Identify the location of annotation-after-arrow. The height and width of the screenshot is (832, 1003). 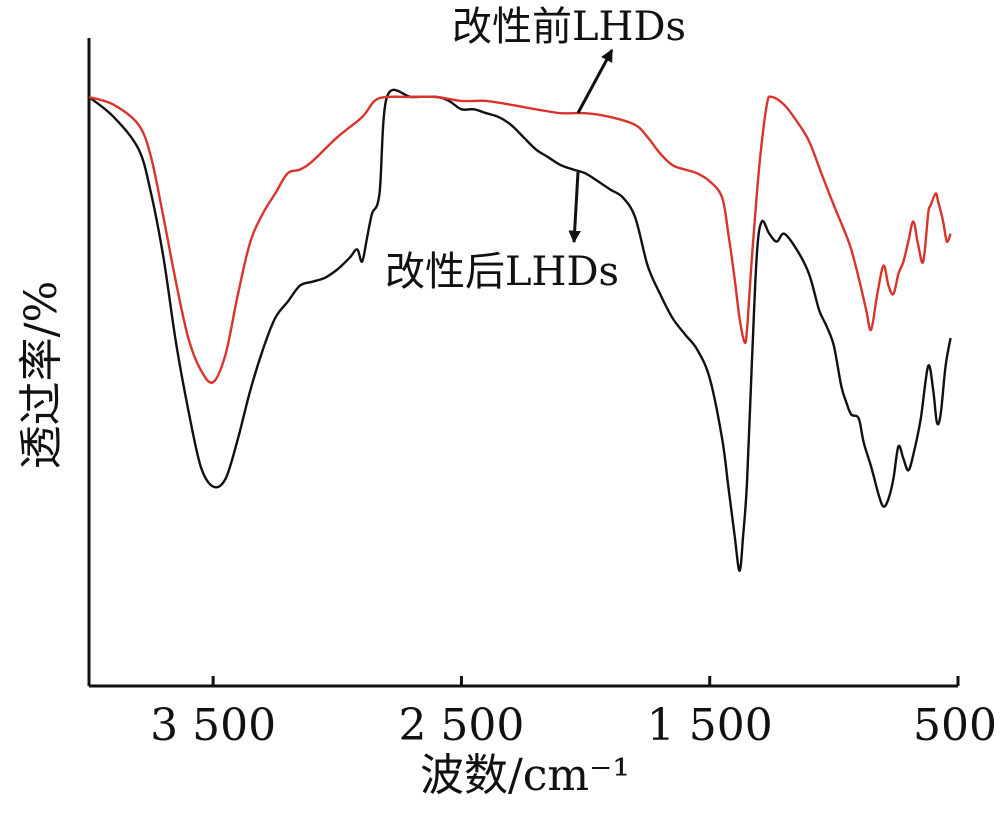
(574, 207).